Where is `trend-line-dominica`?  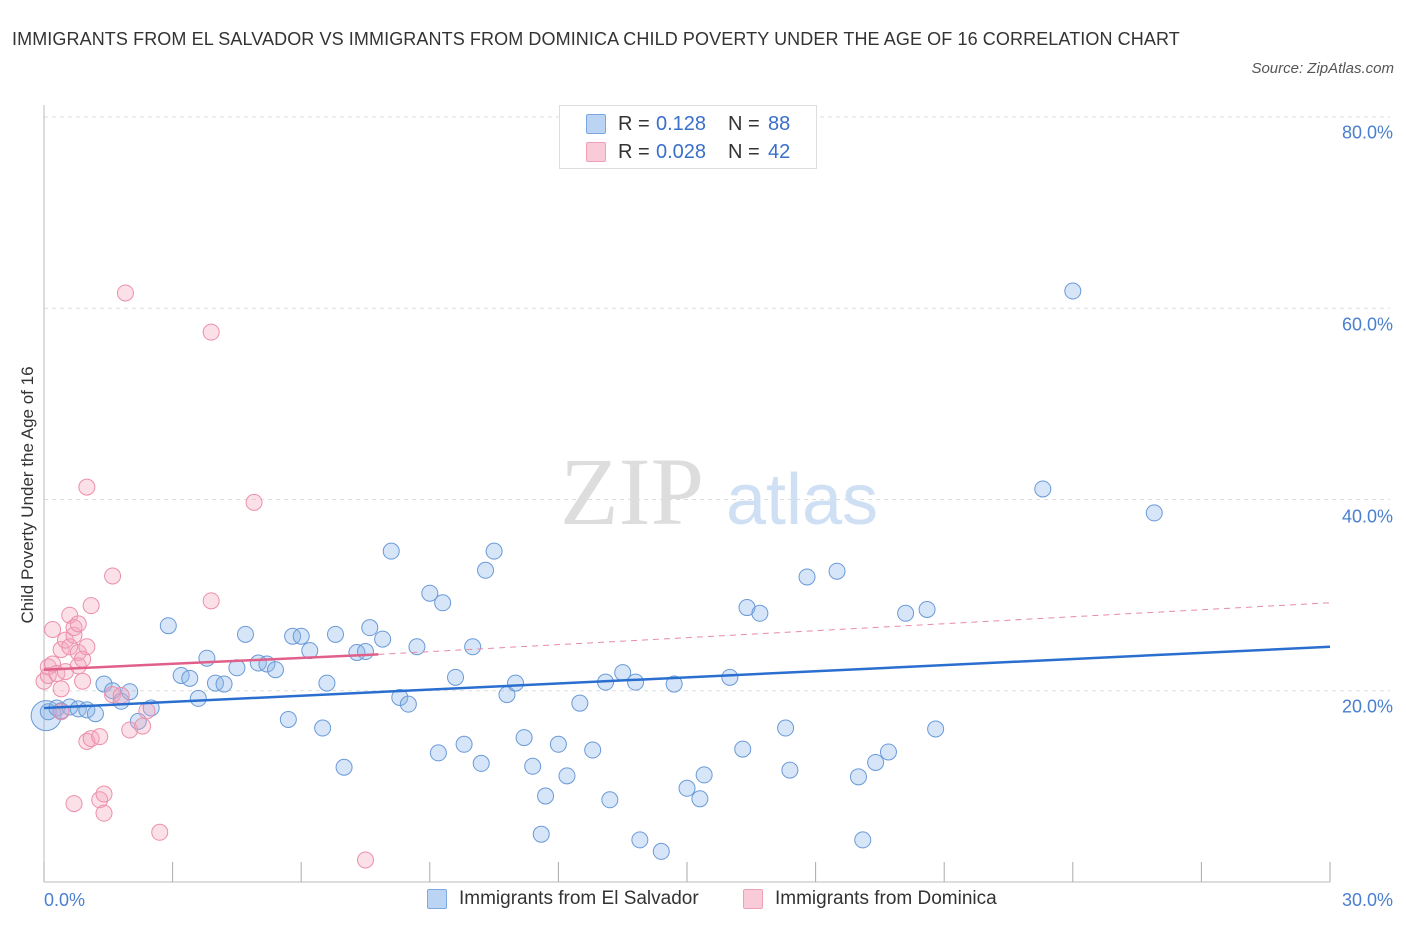 trend-line-dominica is located at coordinates (211, 662).